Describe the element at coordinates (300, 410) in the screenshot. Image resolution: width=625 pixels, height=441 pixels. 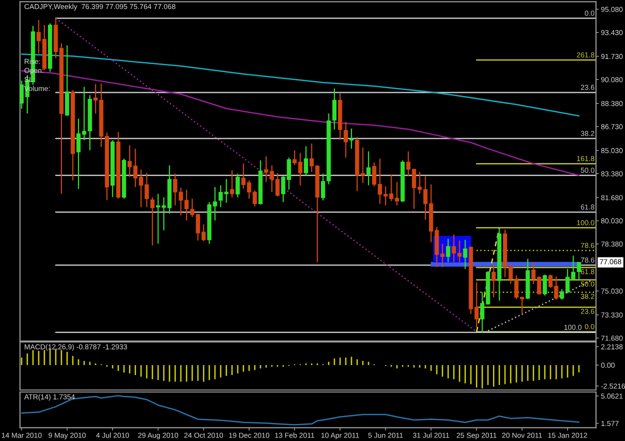
I see `line-series` at that location.